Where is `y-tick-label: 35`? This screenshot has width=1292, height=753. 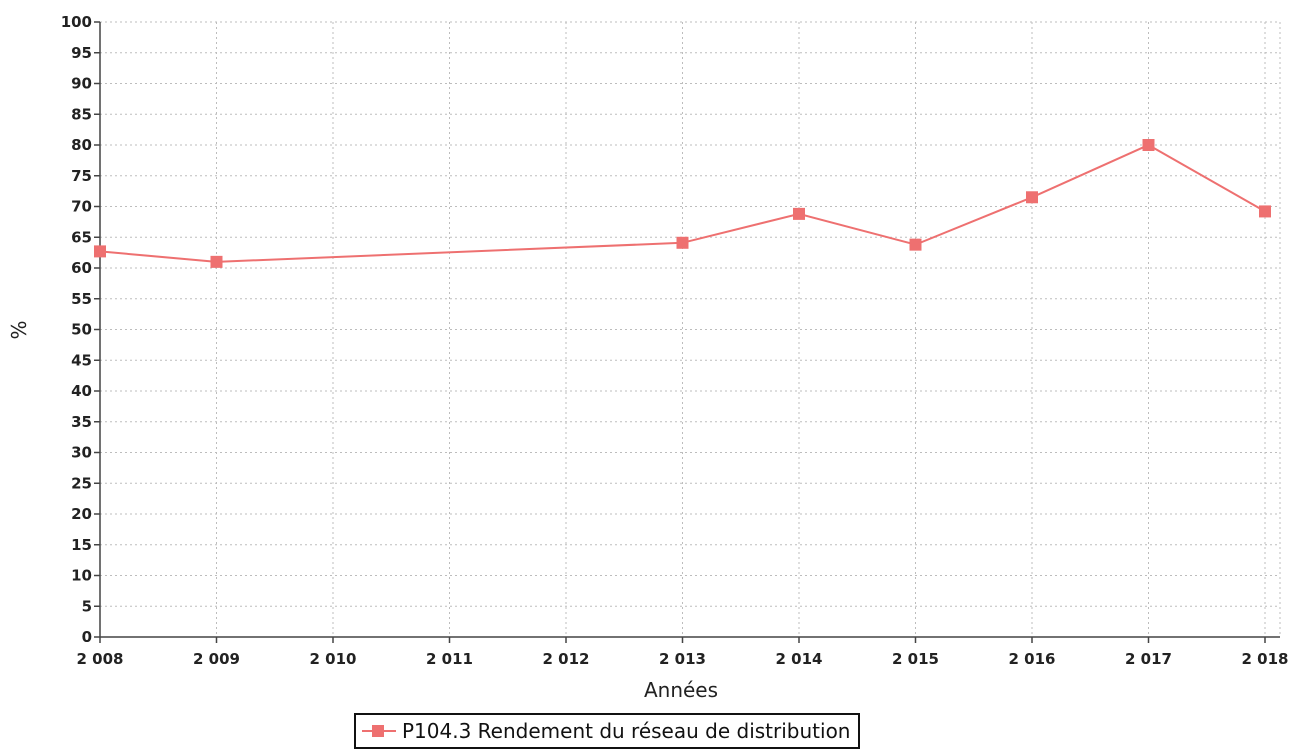 y-tick-label: 35 is located at coordinates (81, 422).